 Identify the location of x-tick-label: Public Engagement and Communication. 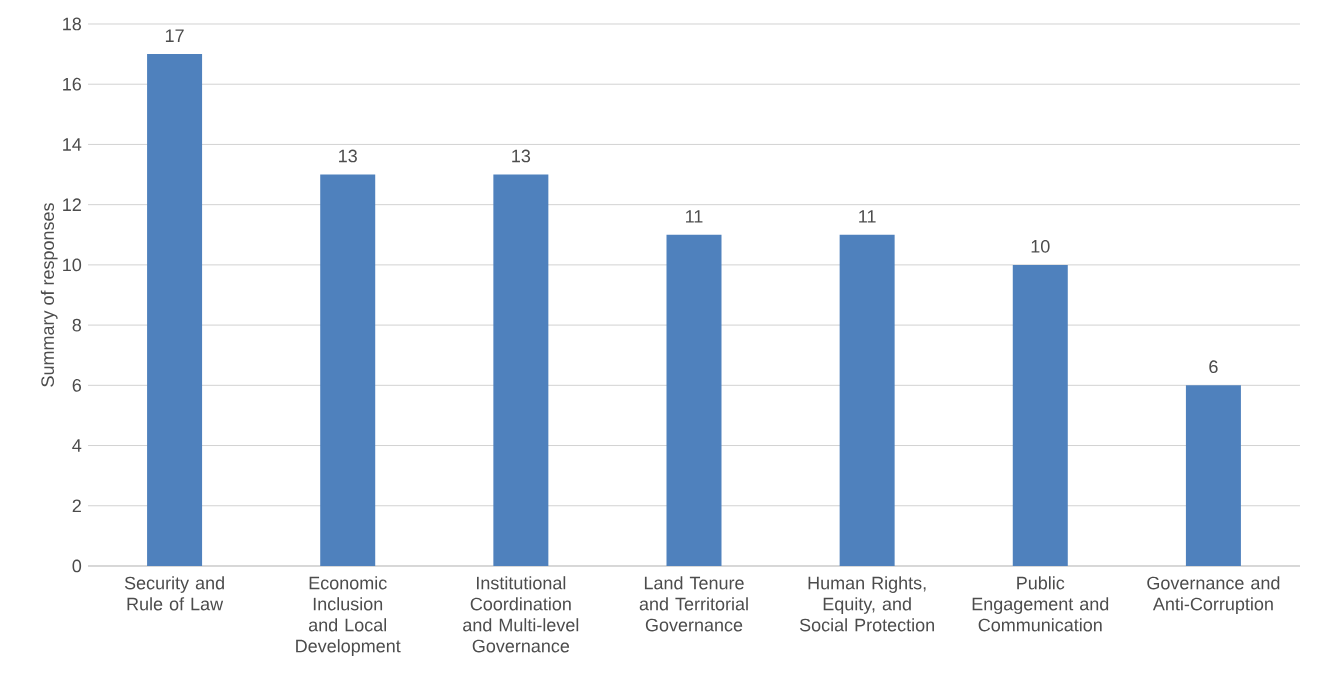
(1040, 604).